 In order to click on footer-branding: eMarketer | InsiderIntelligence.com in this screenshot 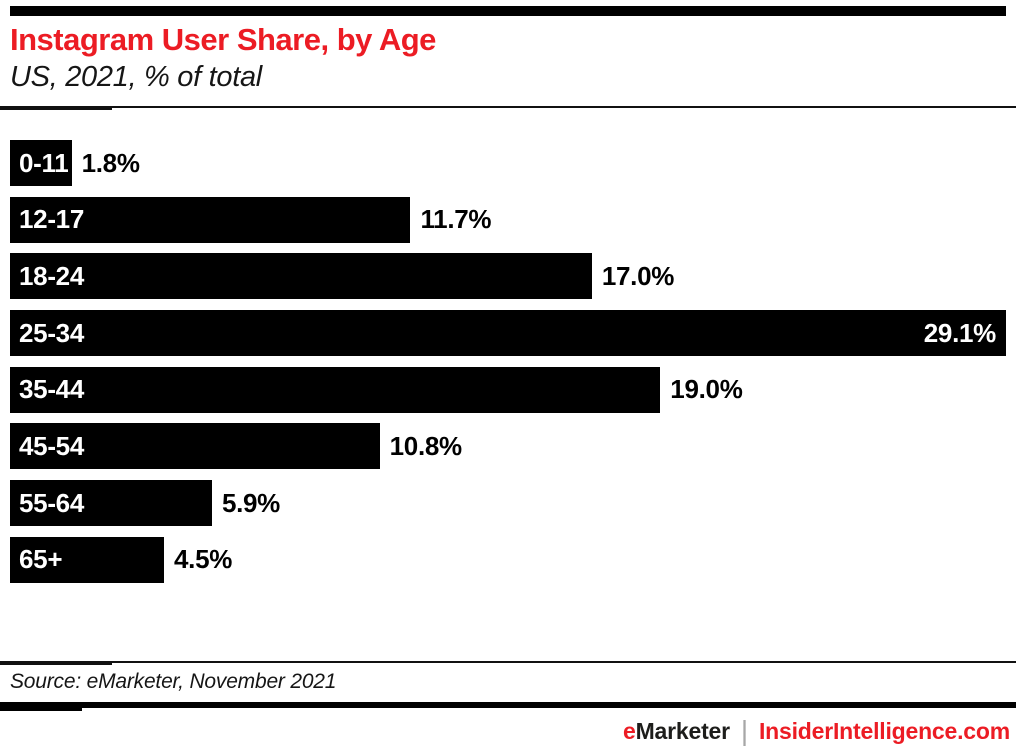, I will do `click(816, 730)`.